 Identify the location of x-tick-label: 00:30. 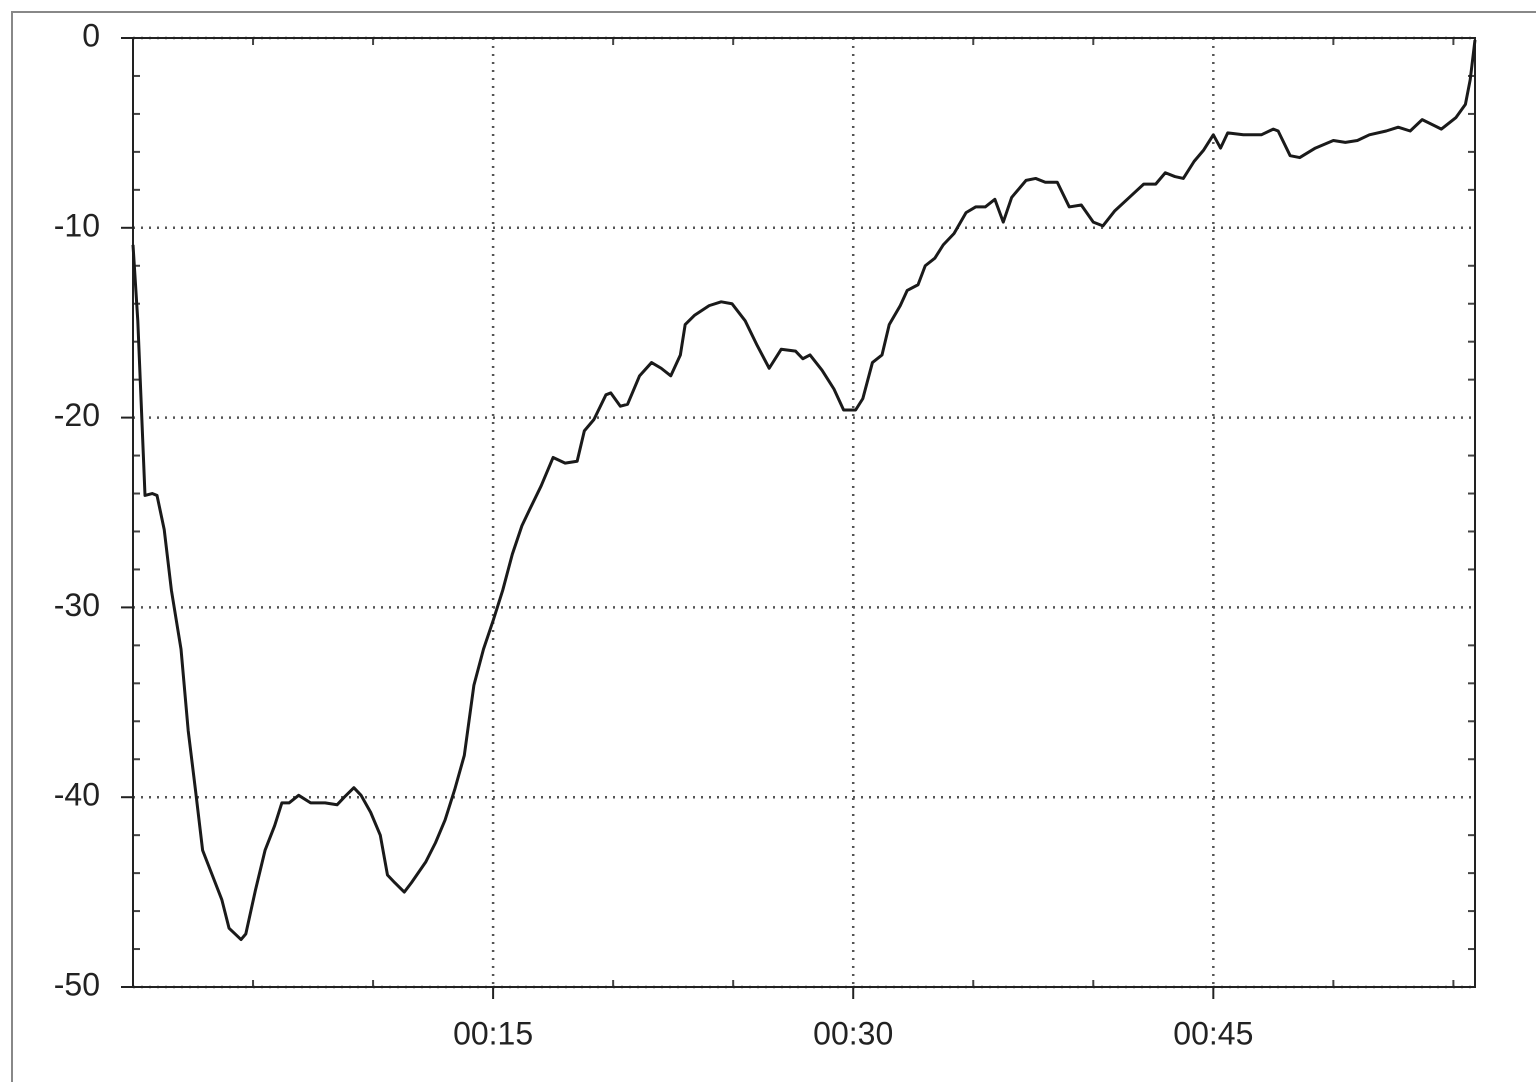
(853, 1033).